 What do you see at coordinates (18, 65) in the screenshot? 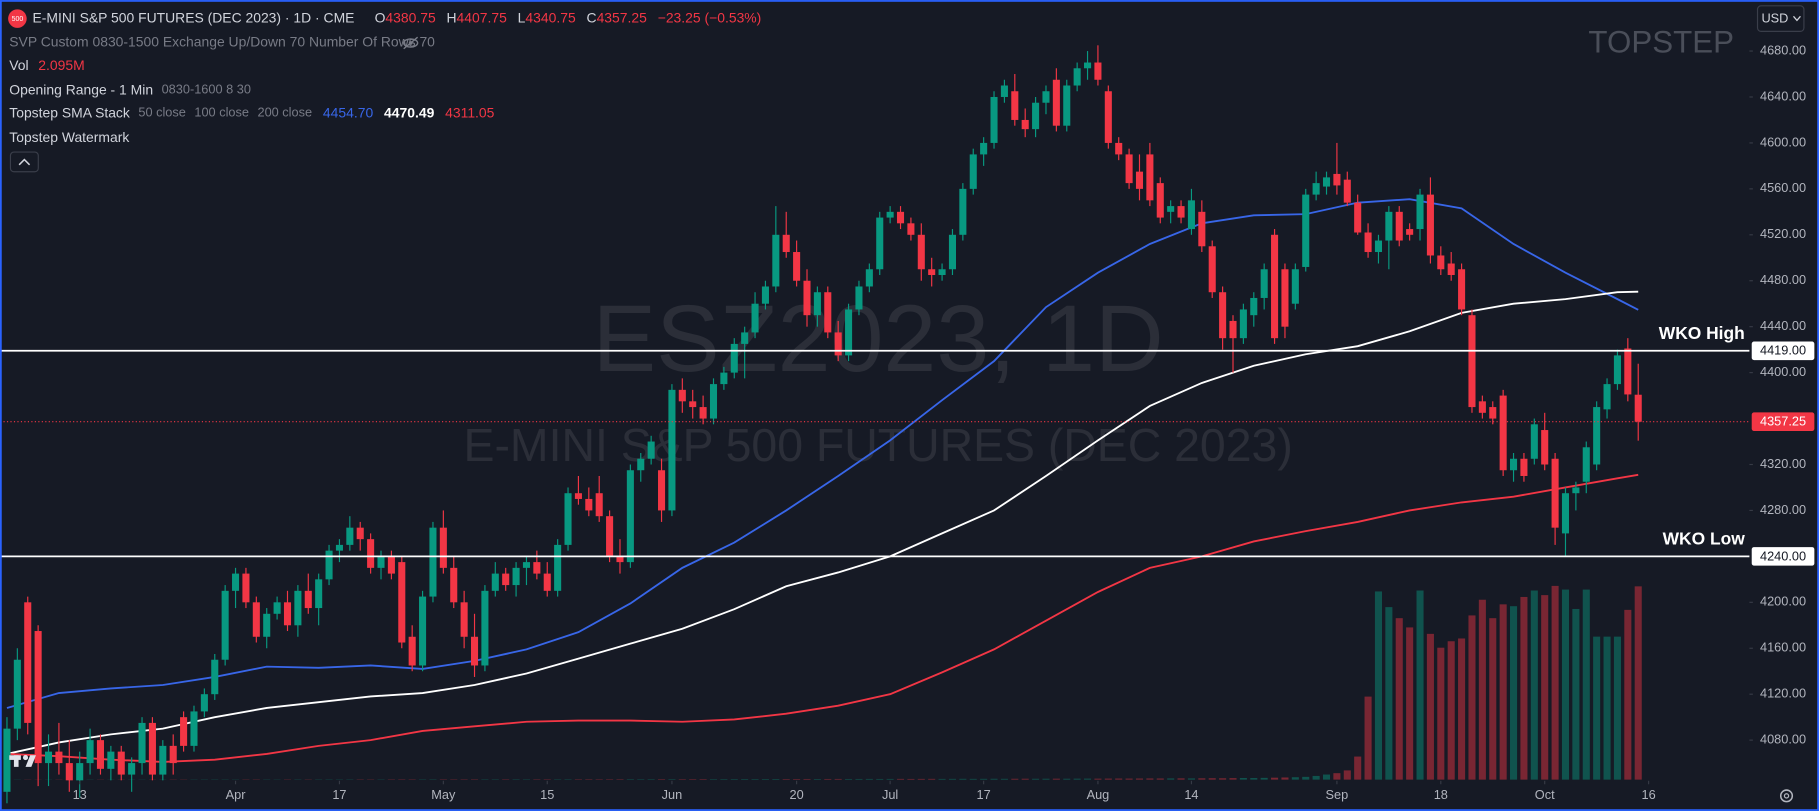
I see `indicator-name: Vol` at bounding box center [18, 65].